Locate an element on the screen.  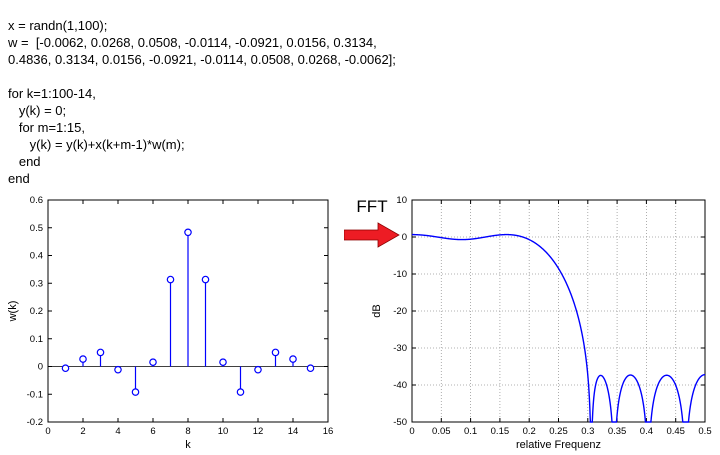
y-axis-label: w(k) is located at coordinates (13, 312).